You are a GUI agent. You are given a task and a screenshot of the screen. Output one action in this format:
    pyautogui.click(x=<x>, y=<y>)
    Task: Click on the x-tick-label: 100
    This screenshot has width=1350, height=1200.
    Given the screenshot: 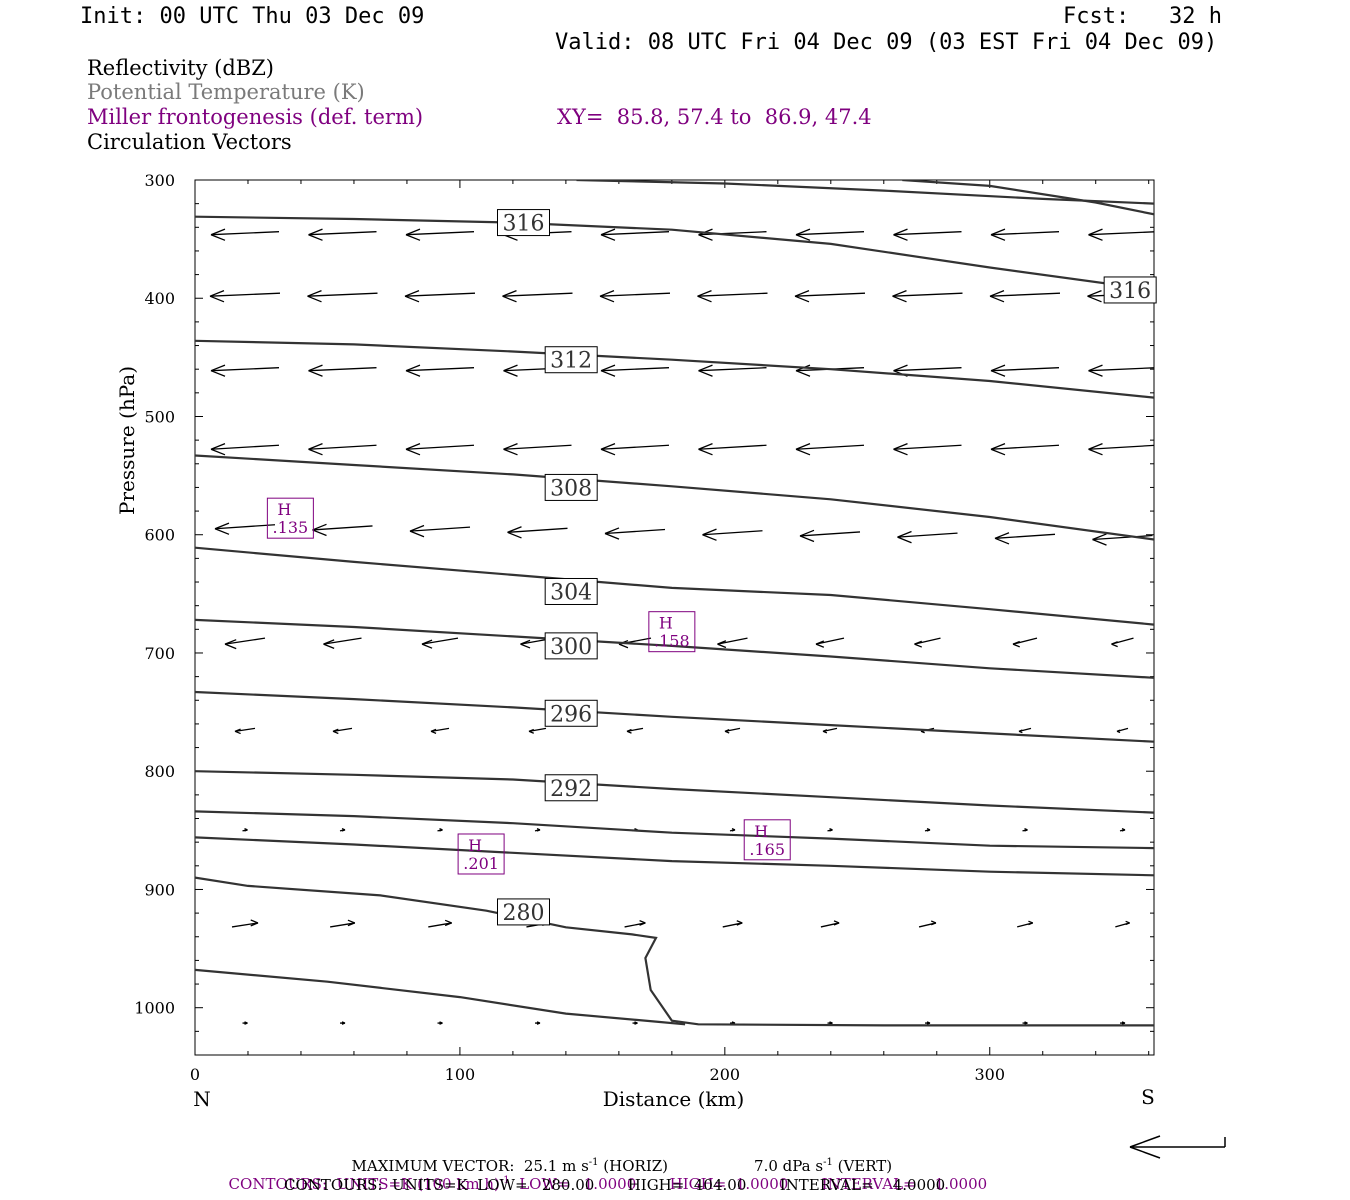 What is the action you would take?
    pyautogui.click(x=460, y=1074)
    